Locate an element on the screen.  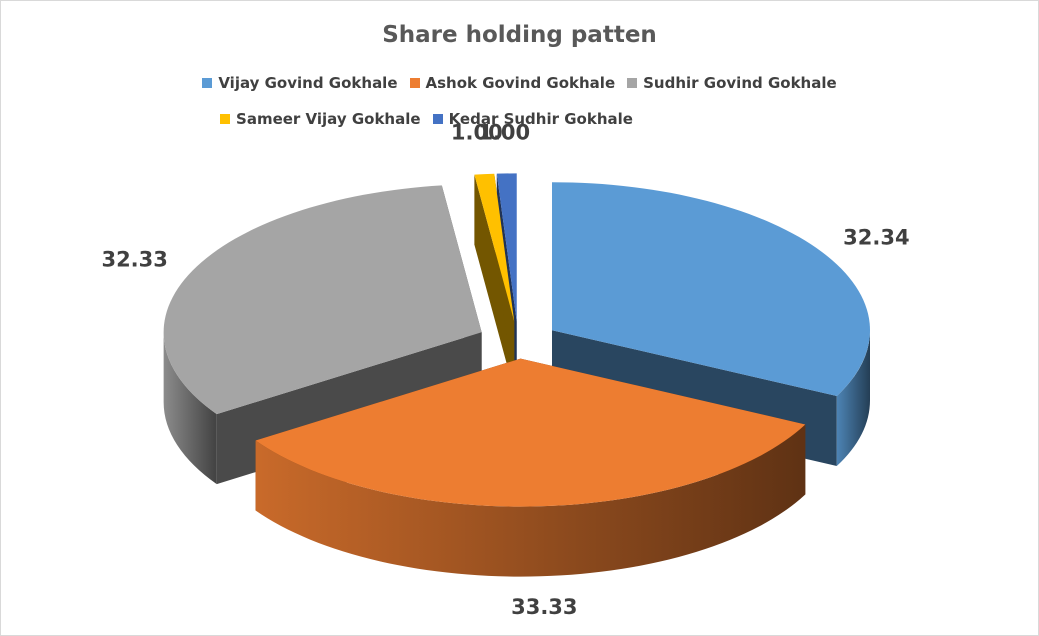
data-label: 32.34 is located at coordinates (876, 238).